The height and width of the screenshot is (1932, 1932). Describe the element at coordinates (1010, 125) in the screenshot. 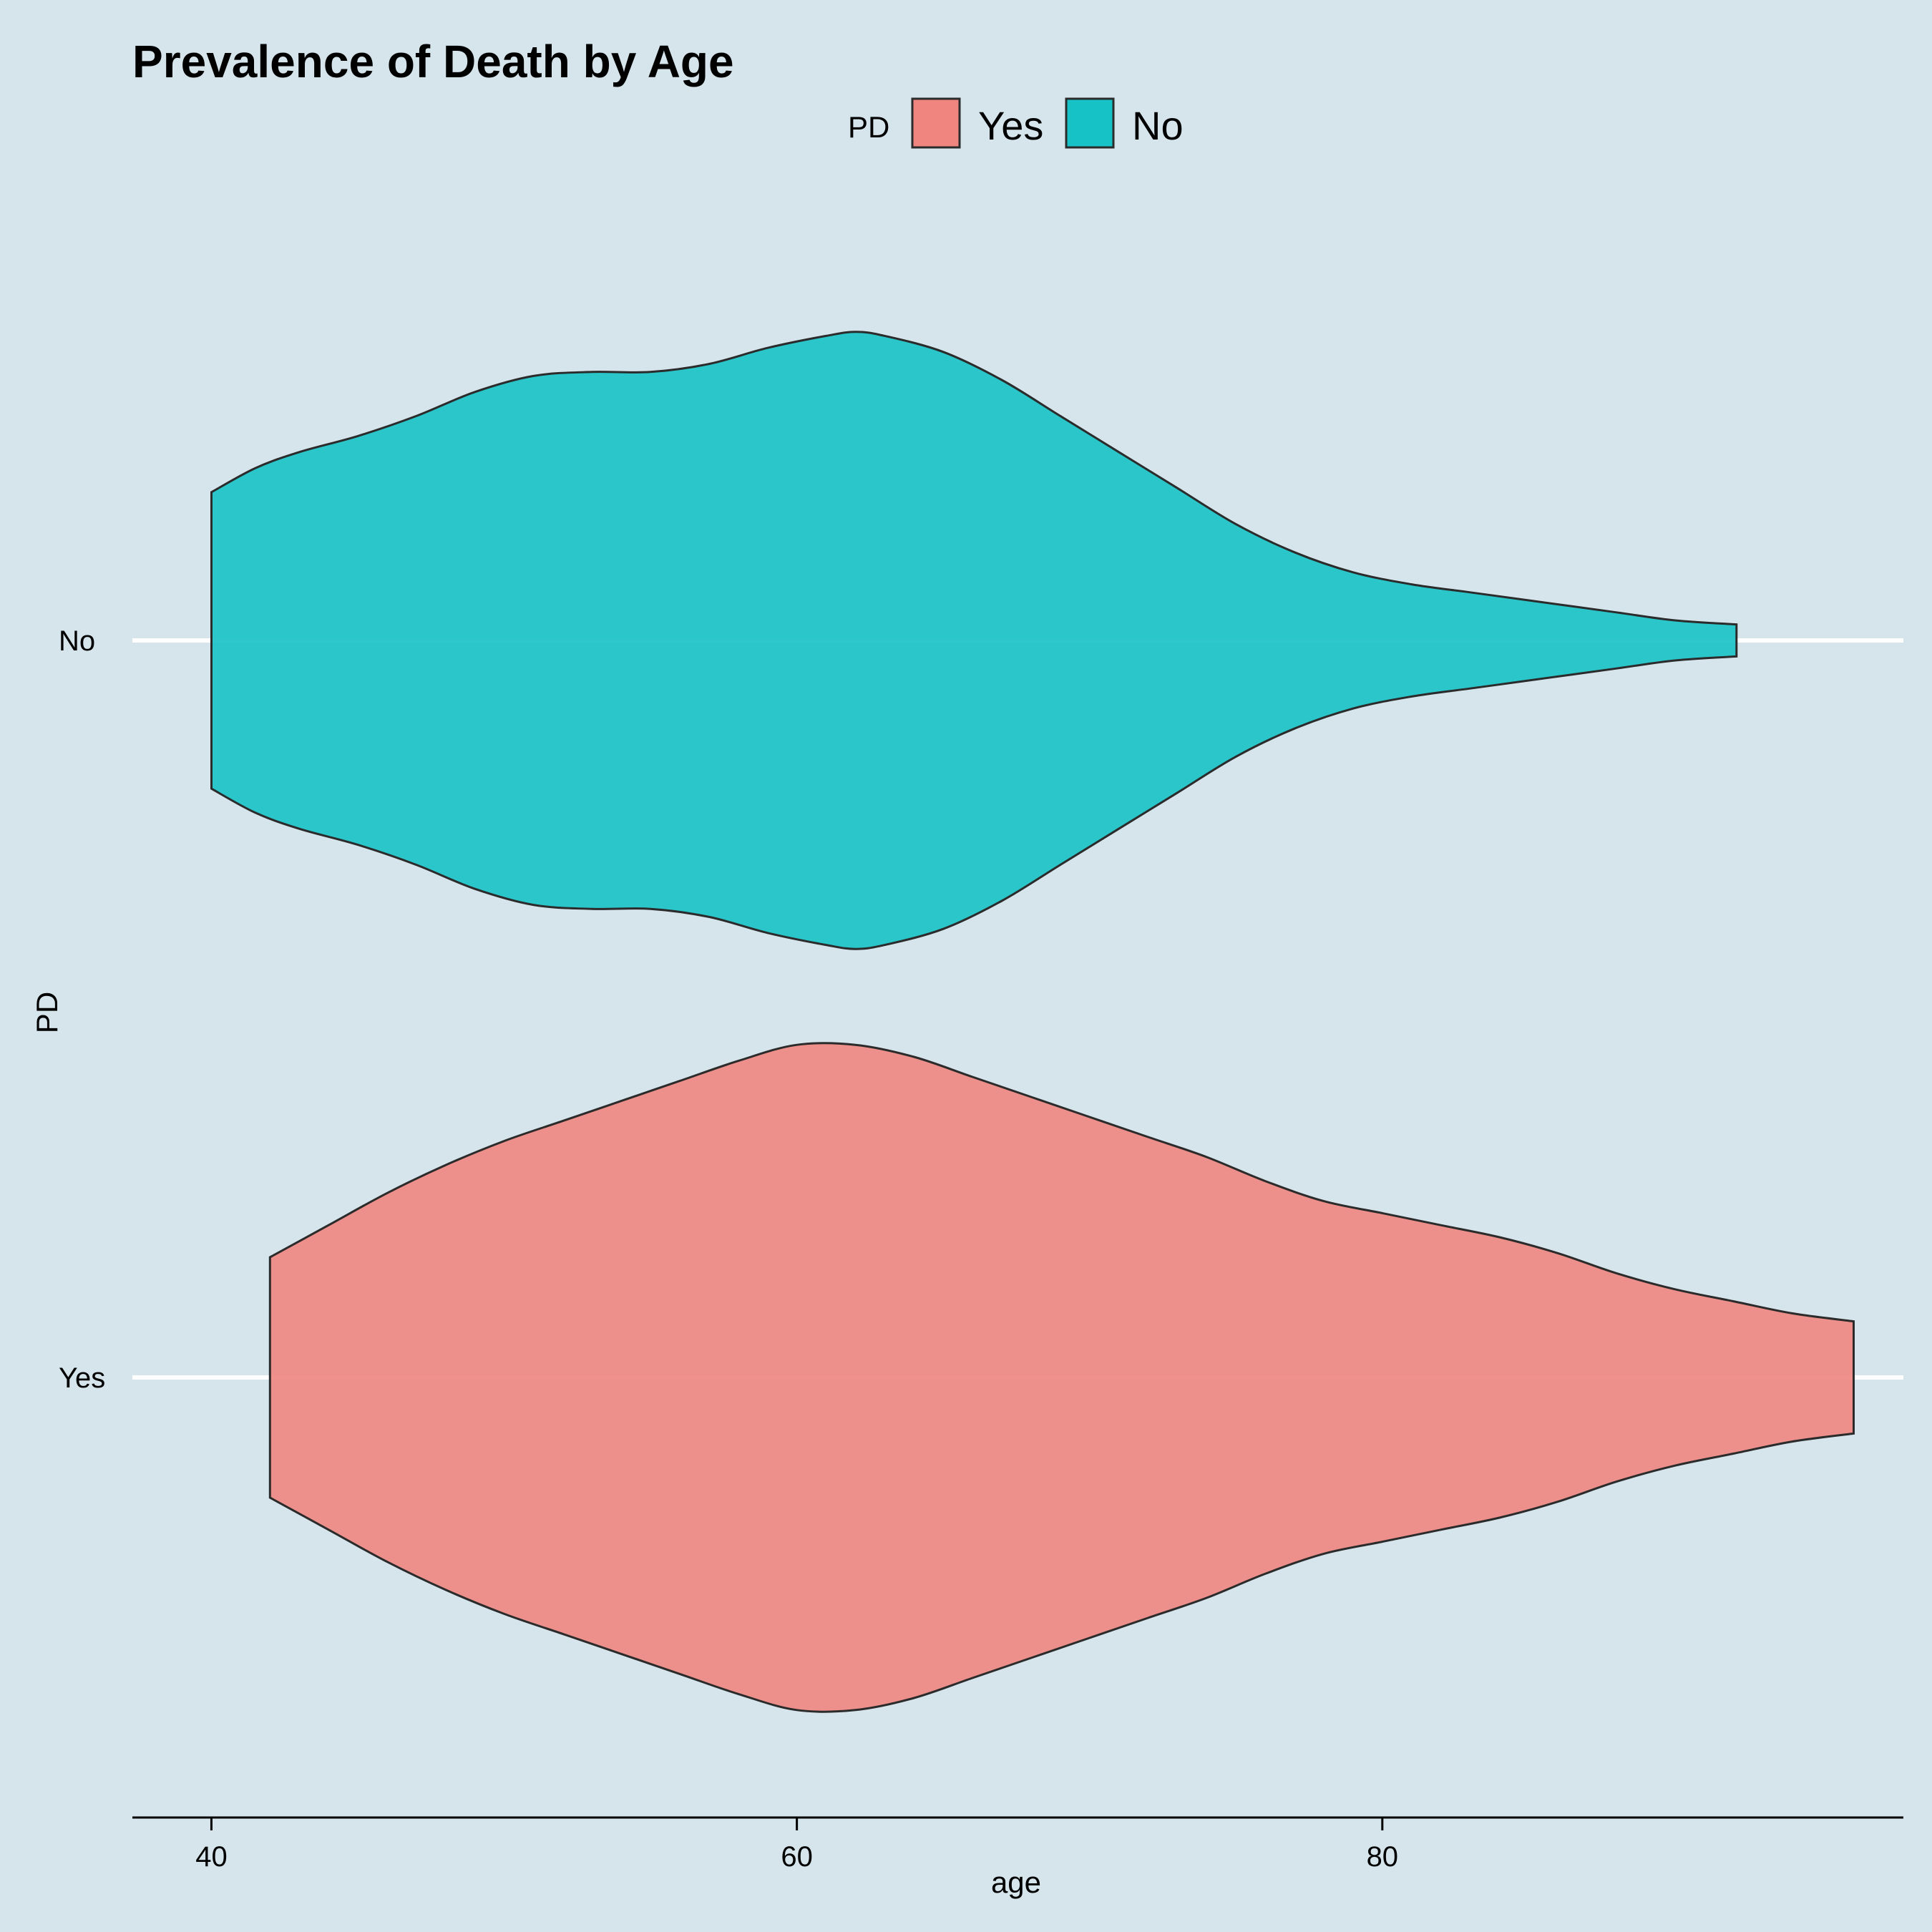

I see `legend-label-yes: Yes` at that location.